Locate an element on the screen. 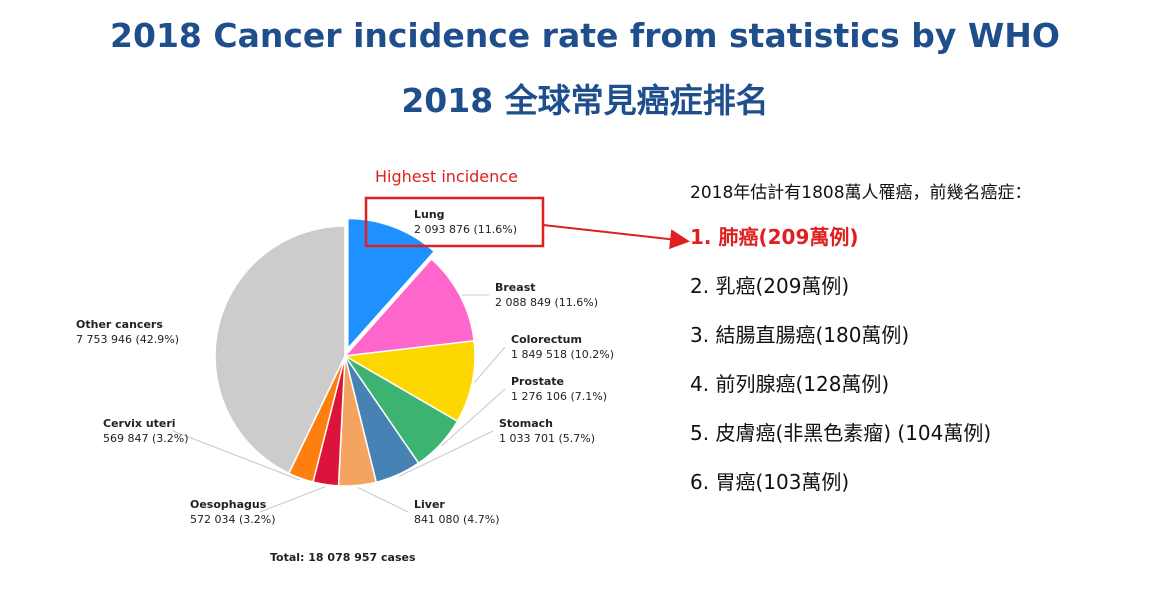  leader-line-oesophagus is located at coordinates (292, 499).